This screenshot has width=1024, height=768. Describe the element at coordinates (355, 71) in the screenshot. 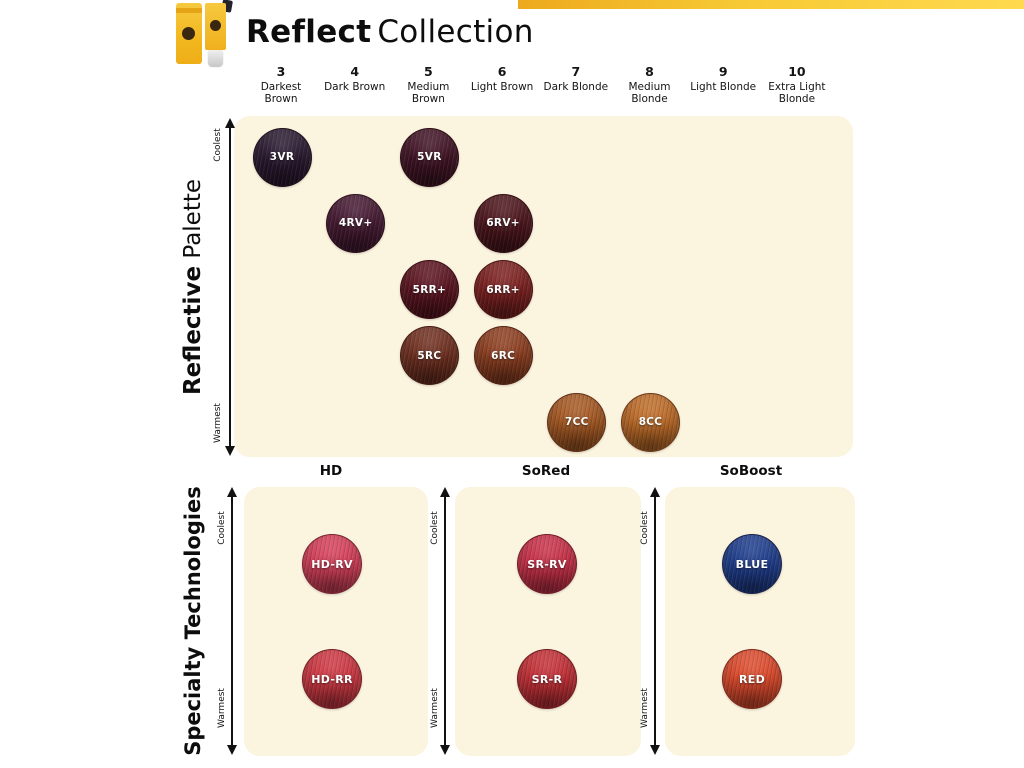

I see `level-number: 4` at that location.